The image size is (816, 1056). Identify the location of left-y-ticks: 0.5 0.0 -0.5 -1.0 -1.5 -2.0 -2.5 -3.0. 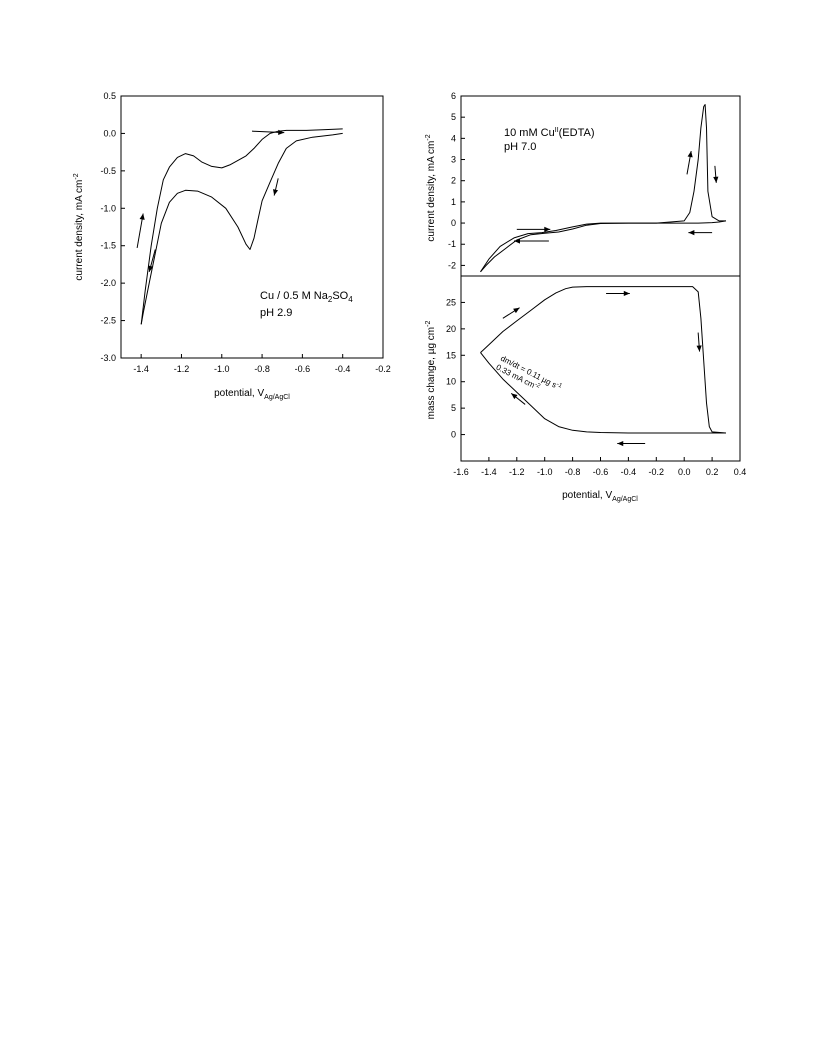
(112, 227).